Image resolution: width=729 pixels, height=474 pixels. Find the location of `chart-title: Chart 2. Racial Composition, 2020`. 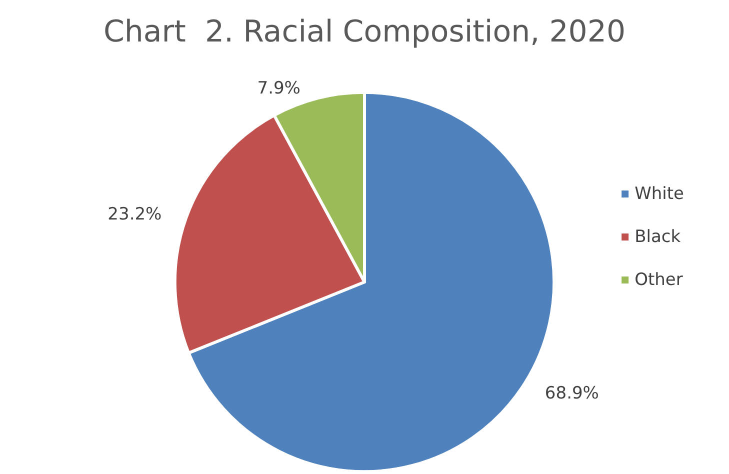

chart-title: Chart 2. Racial Composition, 2020 is located at coordinates (364, 32).